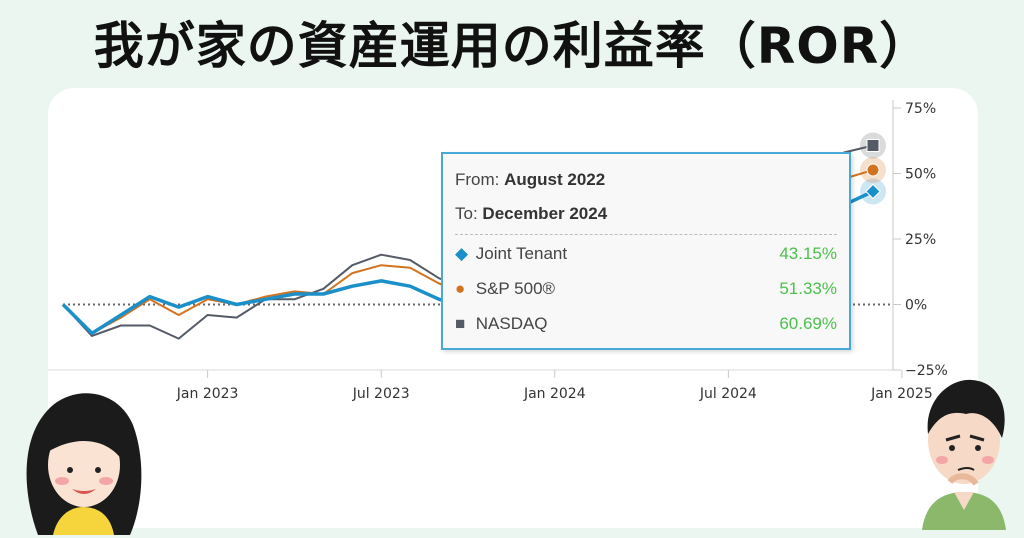 The width and height of the screenshot is (1024, 538). I want to click on woman-avatar, so click(84, 464).